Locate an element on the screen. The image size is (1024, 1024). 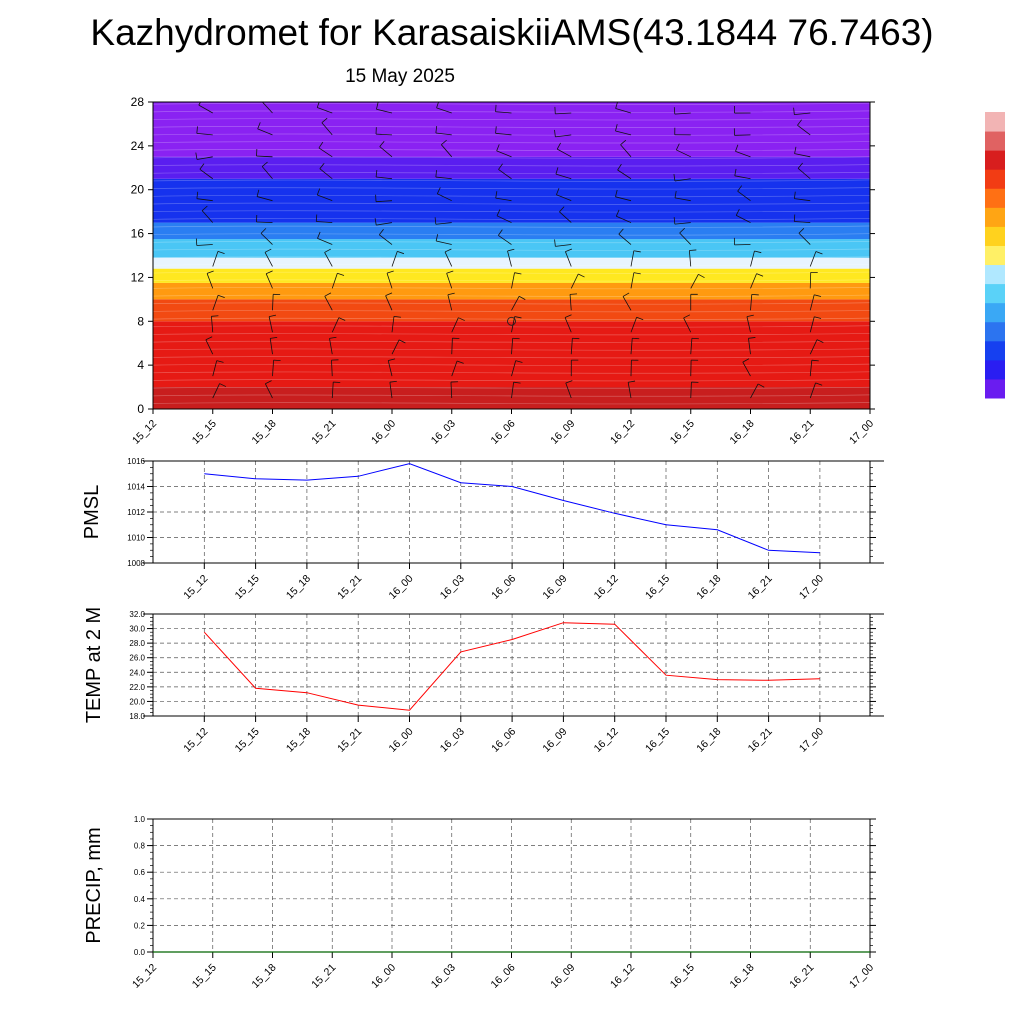
x-tick-label: 16_18 is located at coordinates (708, 587).